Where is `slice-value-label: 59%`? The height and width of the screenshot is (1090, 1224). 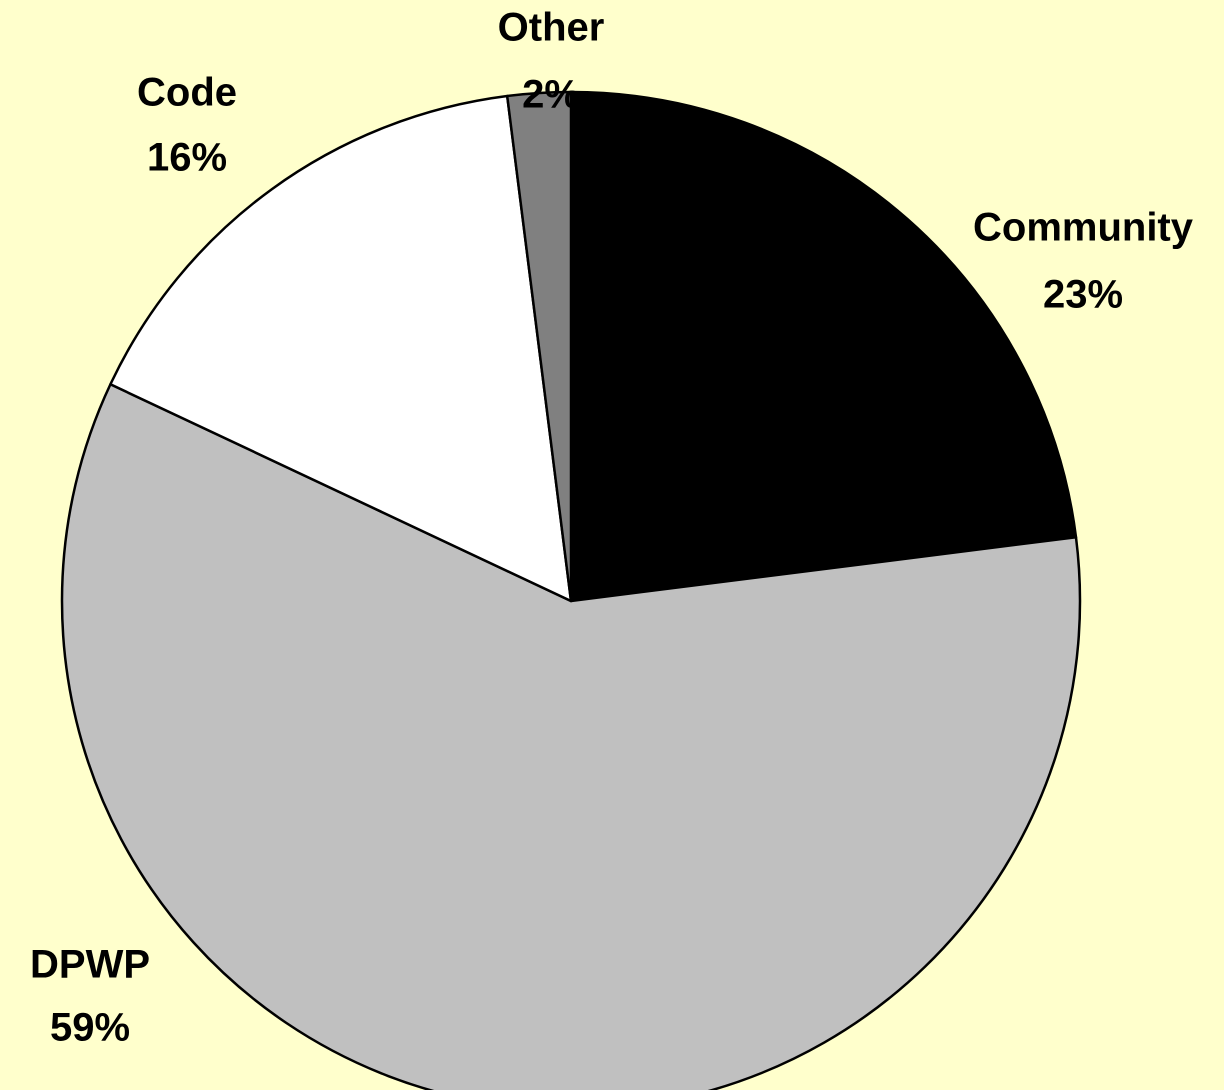 slice-value-label: 59% is located at coordinates (90, 1028).